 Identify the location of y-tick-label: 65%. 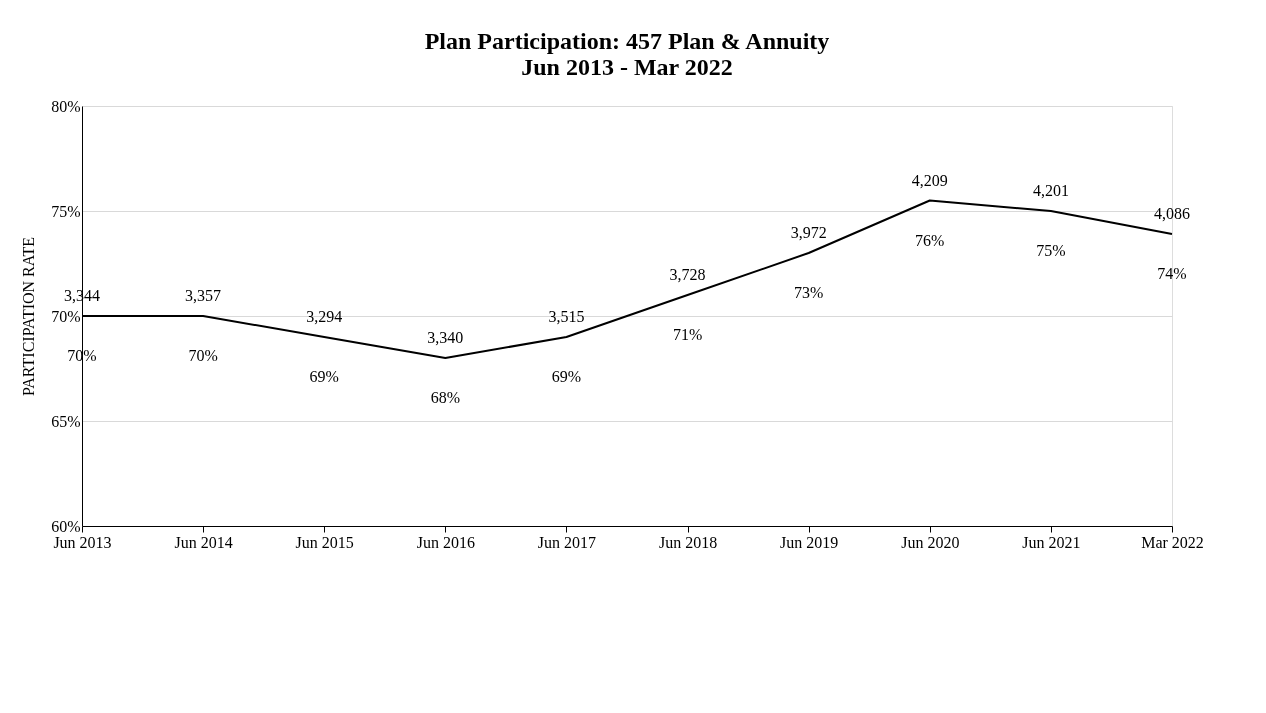
(66, 421).